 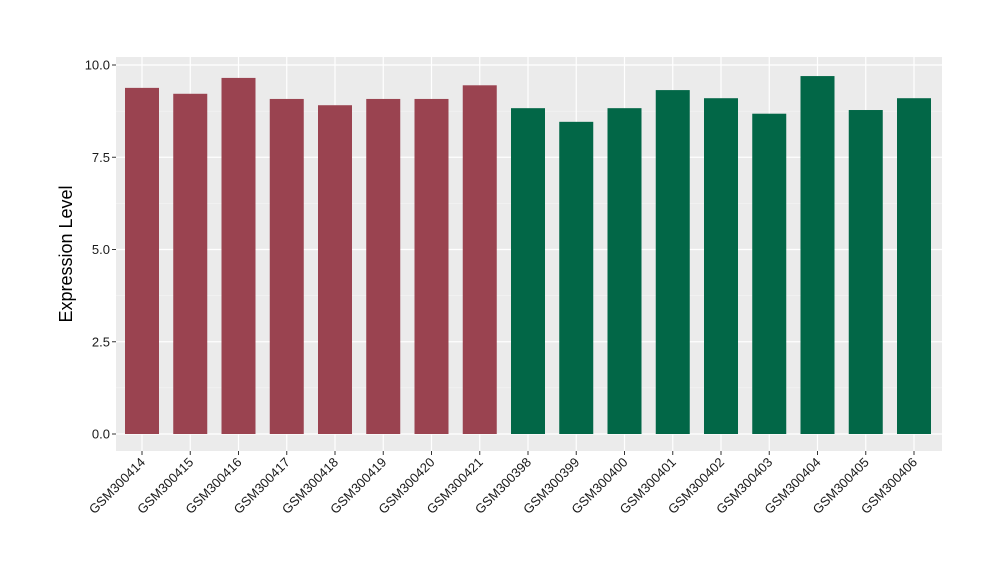 I want to click on y-axis: 0.0 2.5 5.0 7.5 10.0, so click(x=100, y=250).